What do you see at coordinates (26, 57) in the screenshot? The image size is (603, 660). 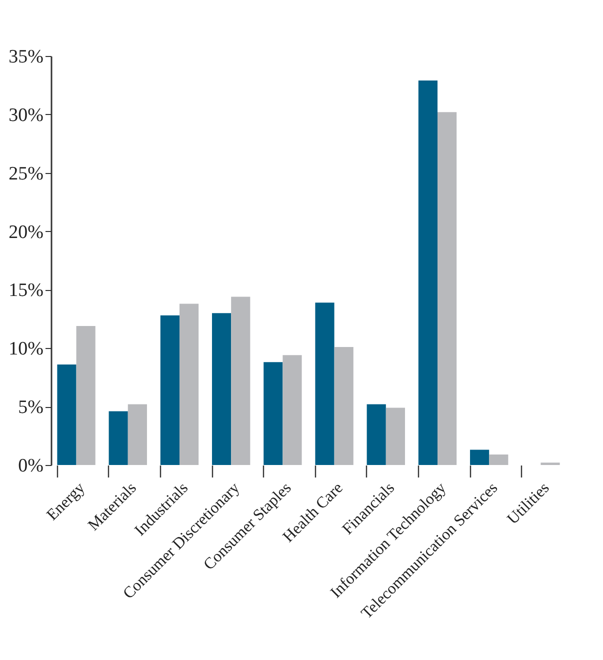 I see `y-tick-label: 35%` at bounding box center [26, 57].